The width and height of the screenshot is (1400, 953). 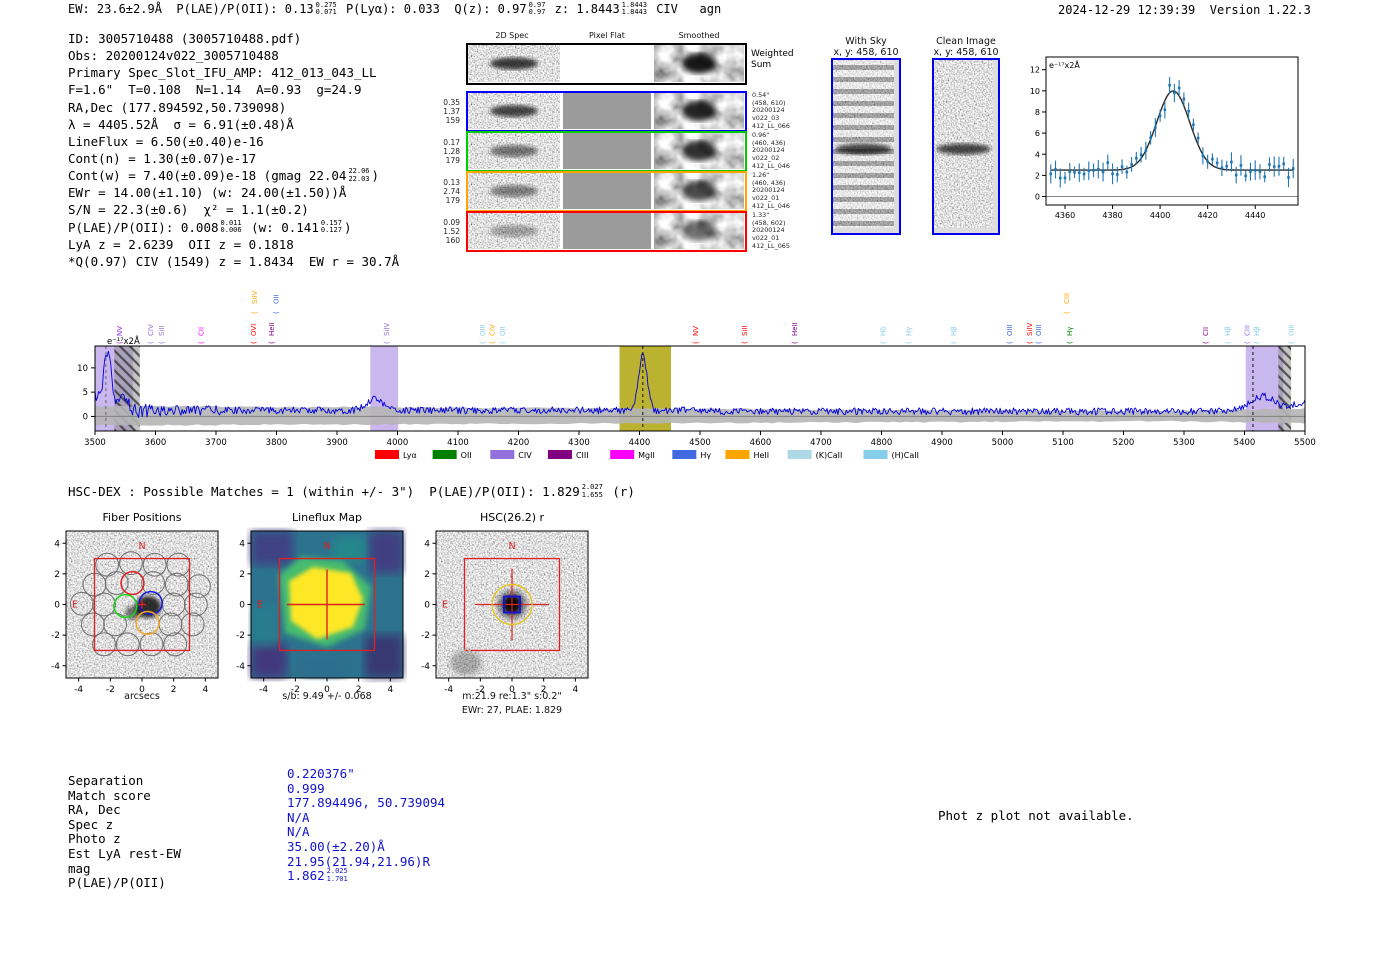 I want to click on x-tick-label: 5400, so click(x=1245, y=443).